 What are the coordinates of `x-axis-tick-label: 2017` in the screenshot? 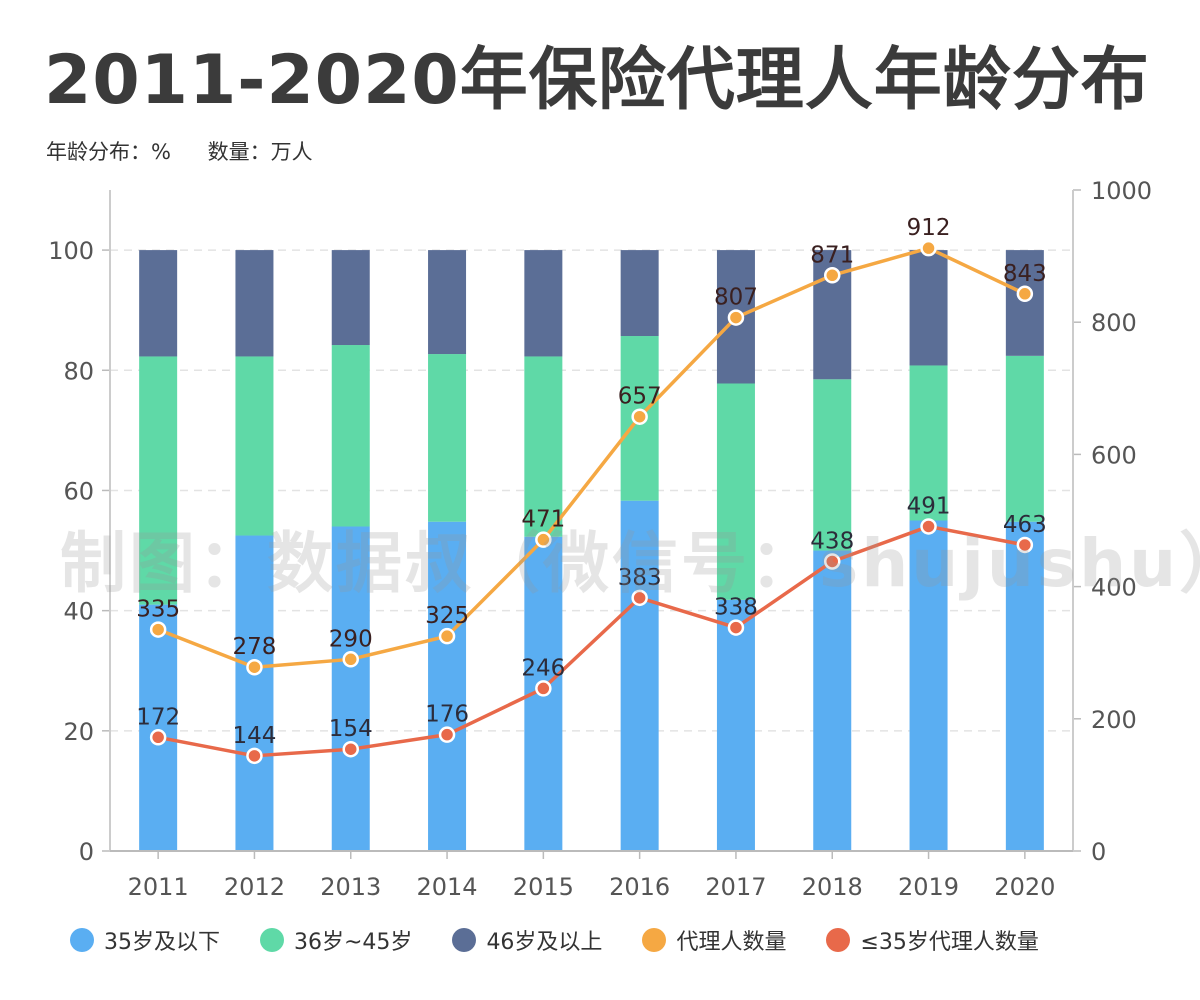 It's located at (735, 887).